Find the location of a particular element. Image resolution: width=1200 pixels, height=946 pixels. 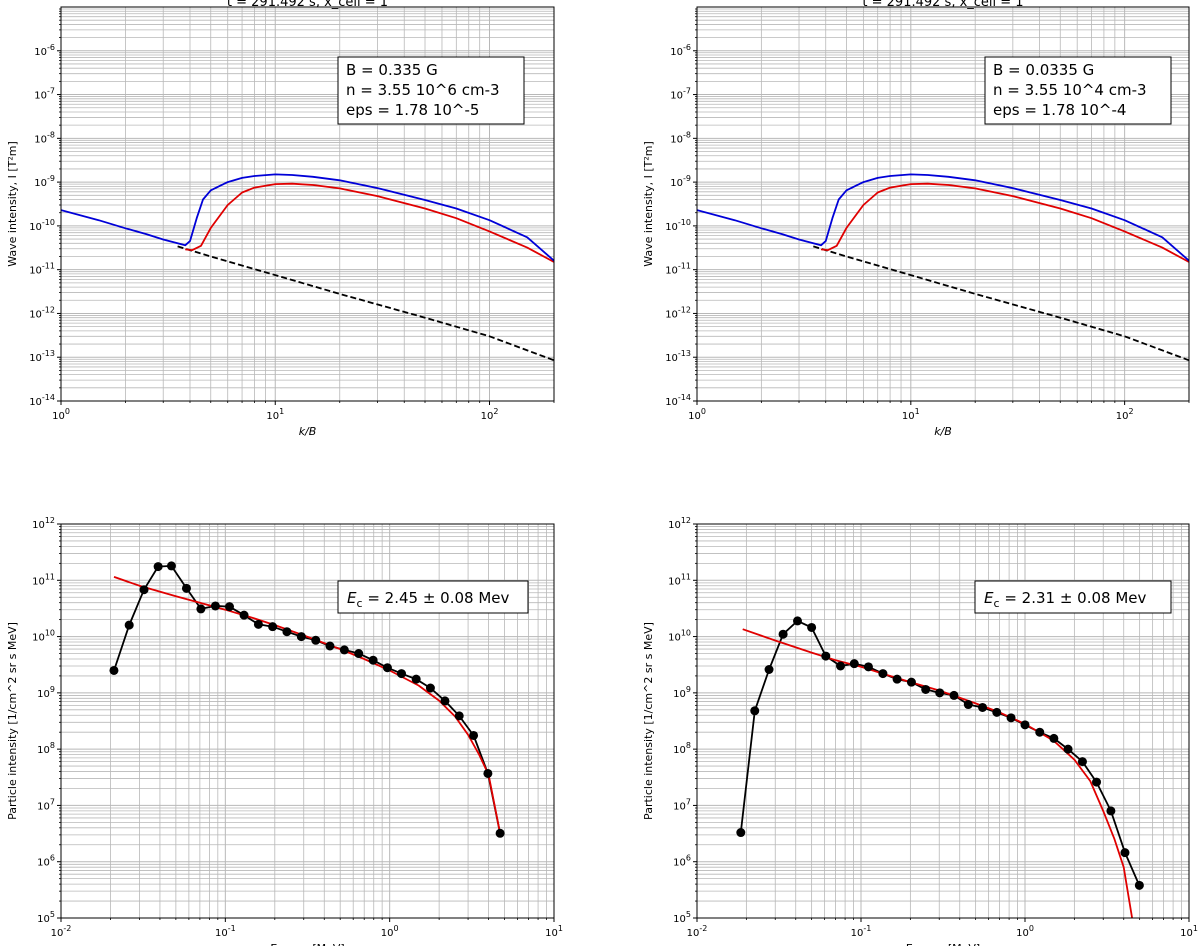

y-tick-label: 10⁻¹³ is located at coordinates (42, 356).